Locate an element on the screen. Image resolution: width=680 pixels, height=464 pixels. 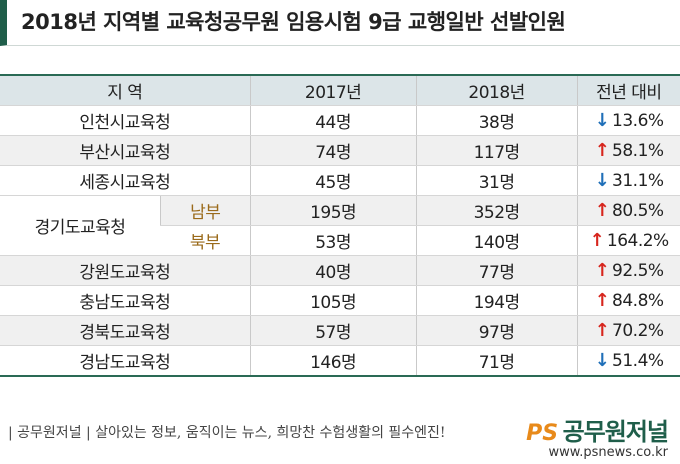
source: 공무원저널 is located at coordinates (49, 433).